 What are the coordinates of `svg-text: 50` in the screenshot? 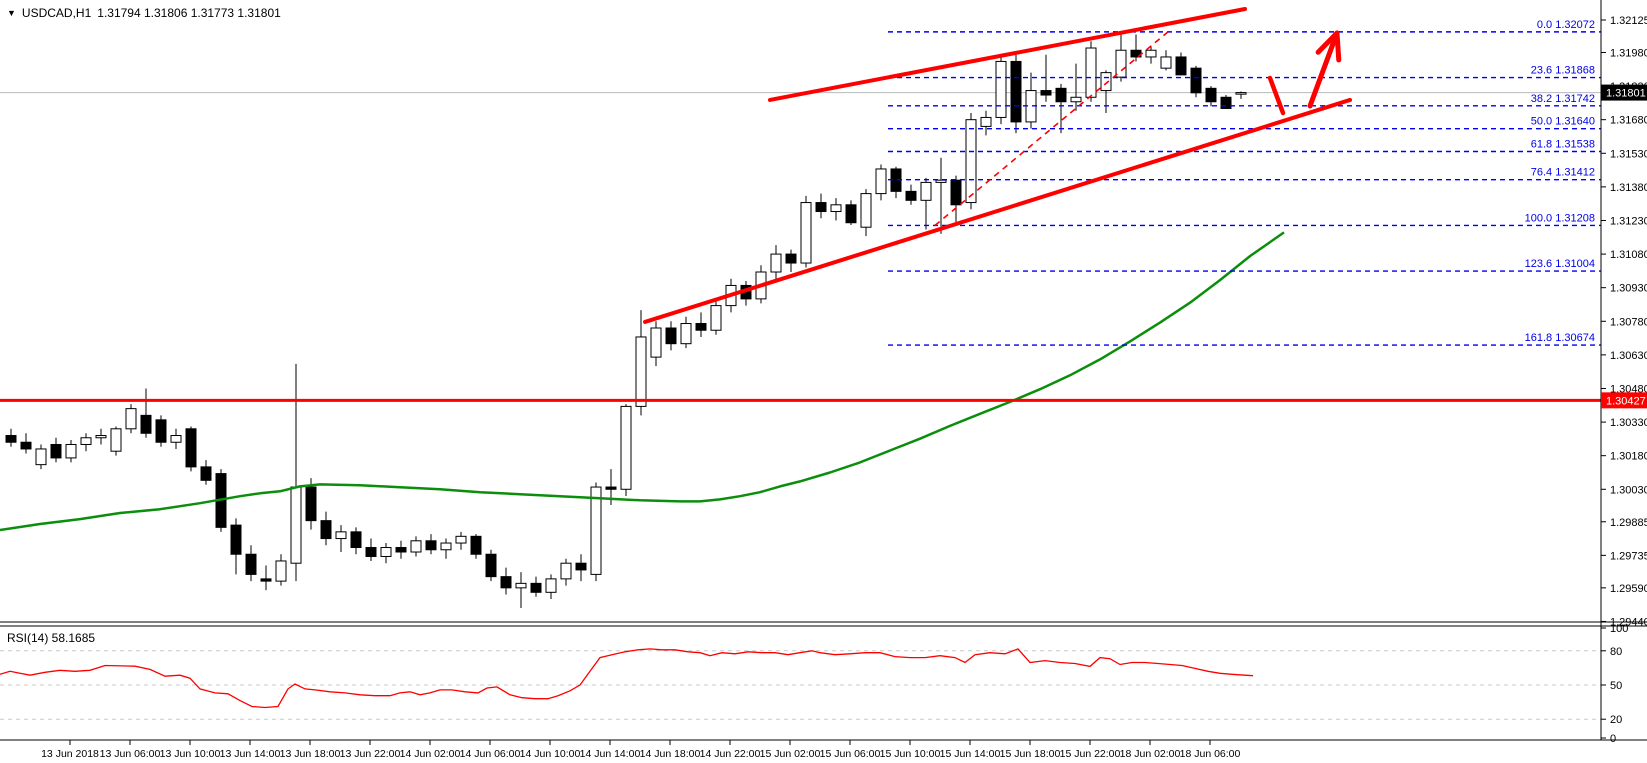 It's located at (1616, 686).